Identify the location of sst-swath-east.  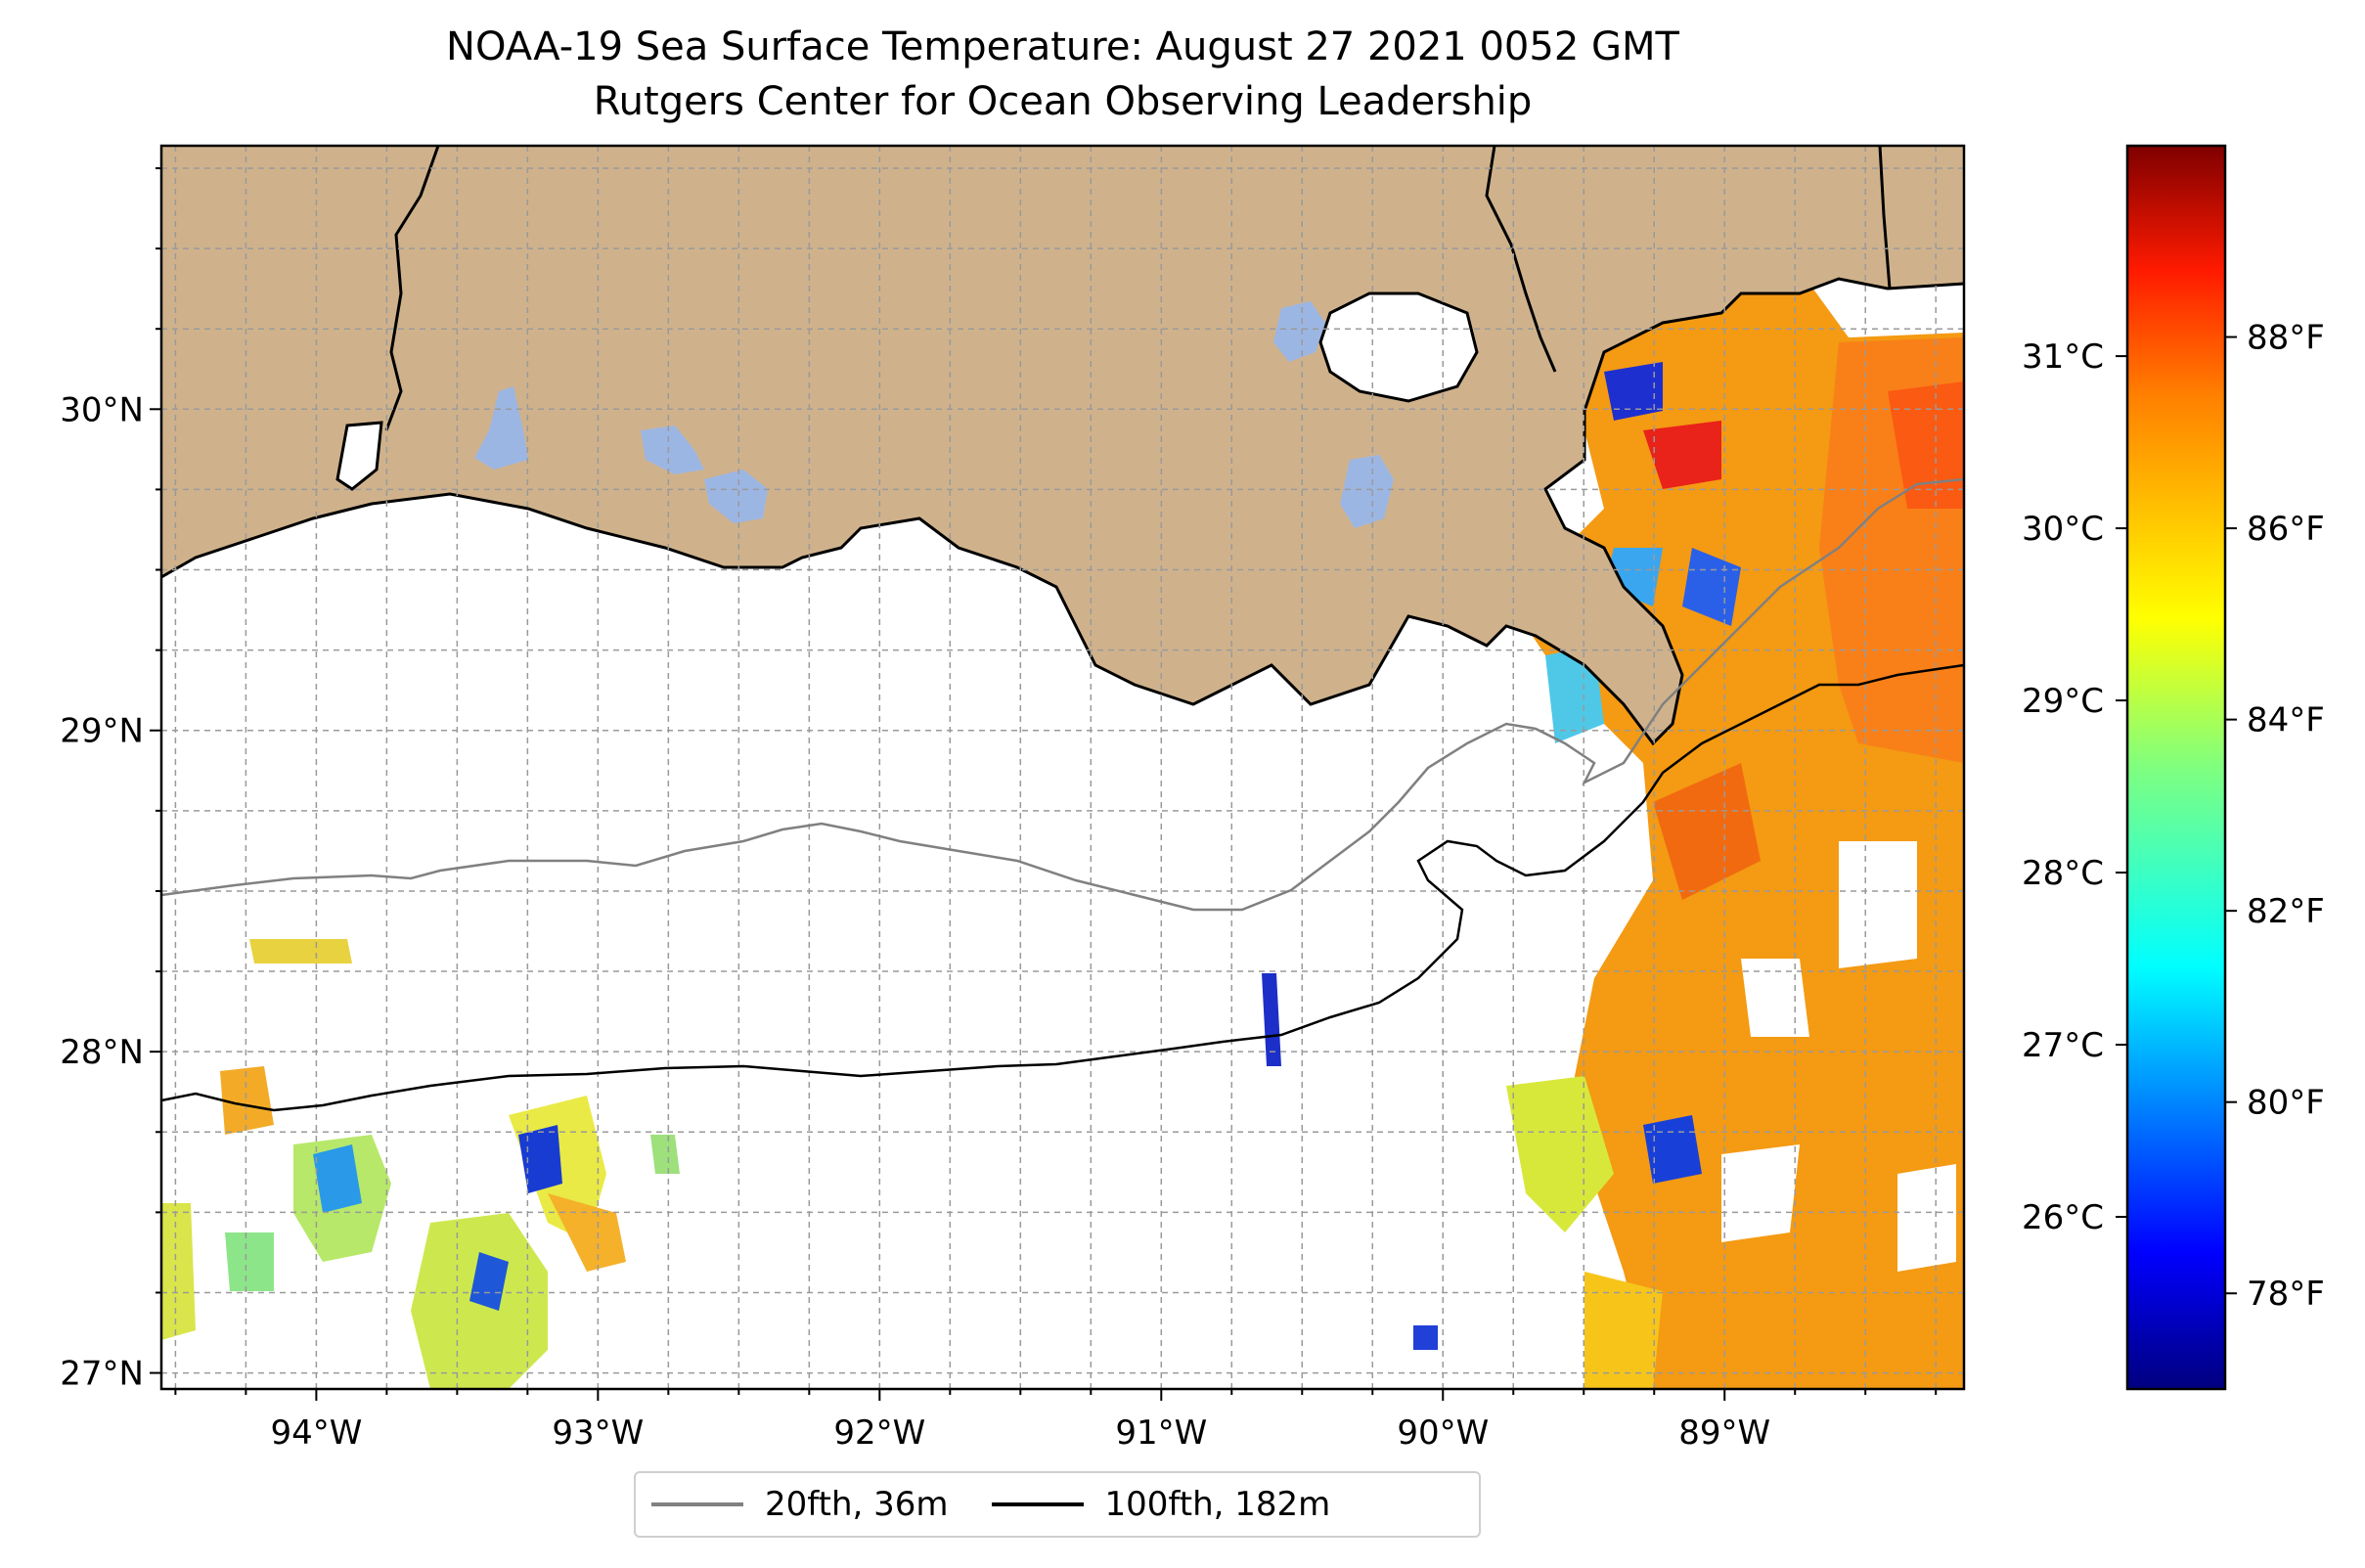
(1735, 834).